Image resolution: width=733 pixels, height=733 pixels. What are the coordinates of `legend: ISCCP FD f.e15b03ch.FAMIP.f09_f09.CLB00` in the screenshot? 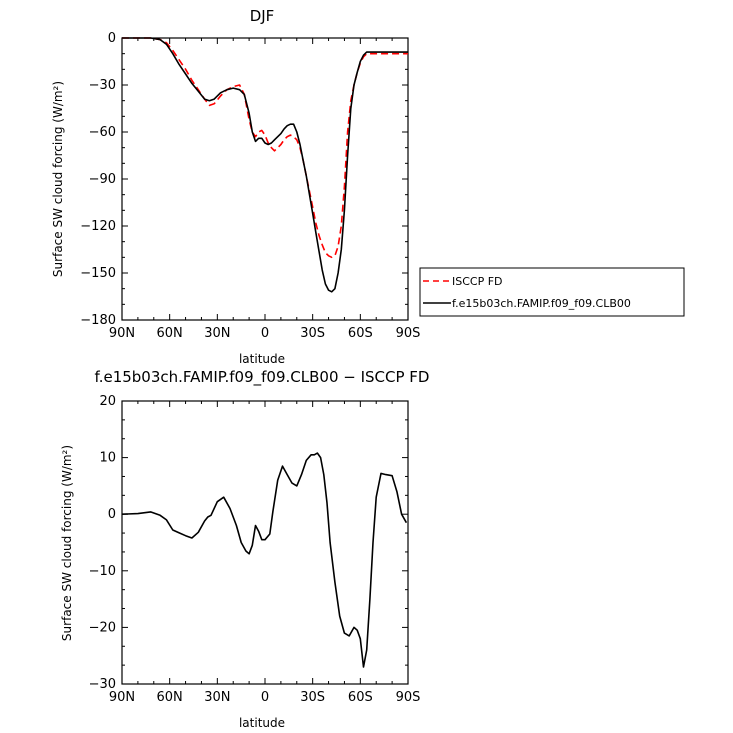 It's located at (552, 292).